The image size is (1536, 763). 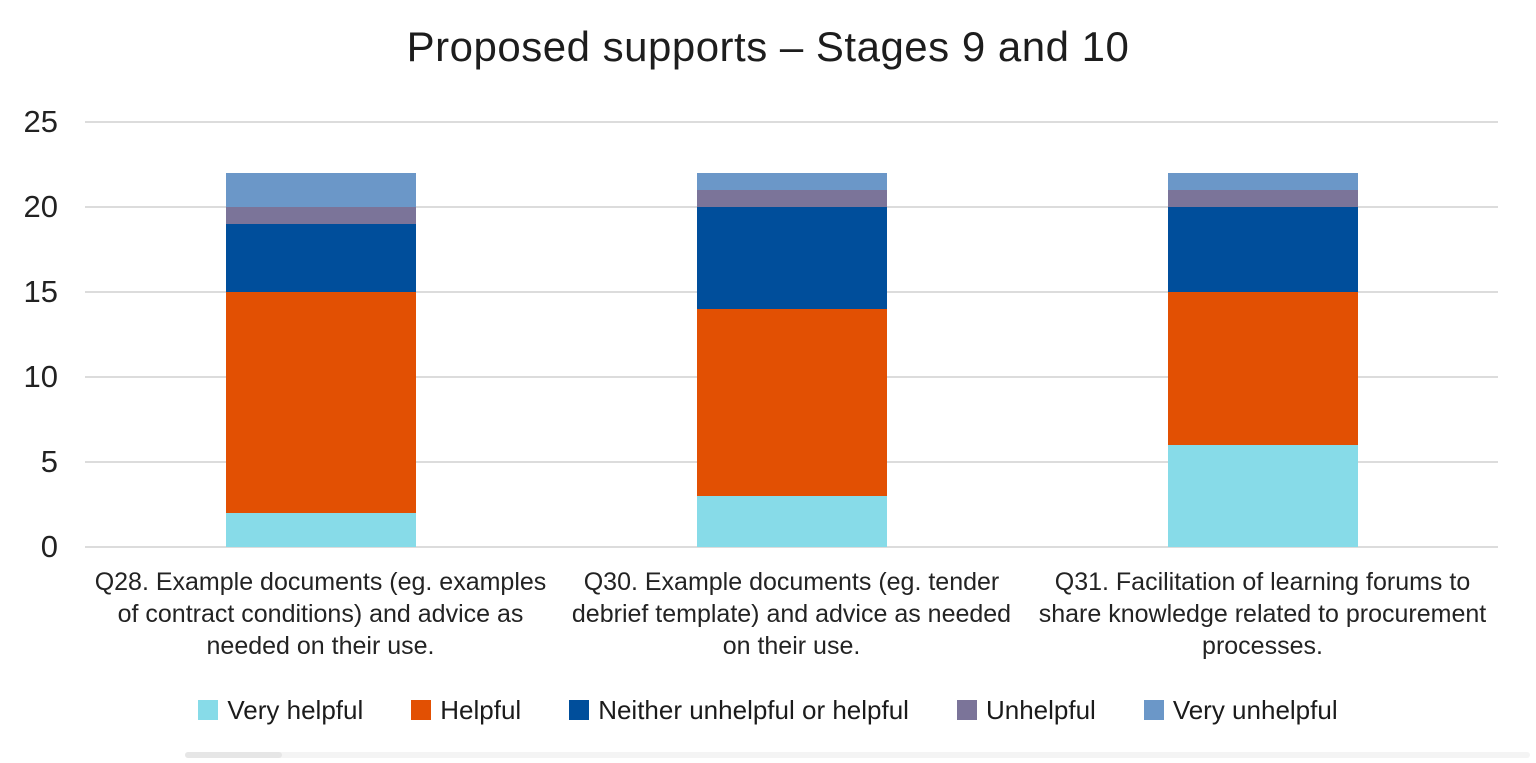 What do you see at coordinates (753, 709) in the screenshot?
I see `legend-item-label: Neither unhelpful or helpful` at bounding box center [753, 709].